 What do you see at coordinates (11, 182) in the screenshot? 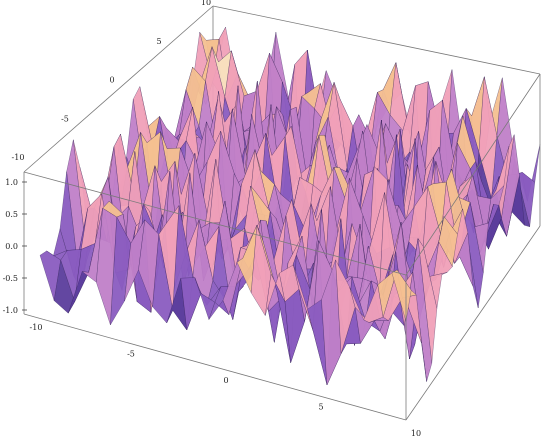
I see `z-tick-label: 1.0` at bounding box center [11, 182].